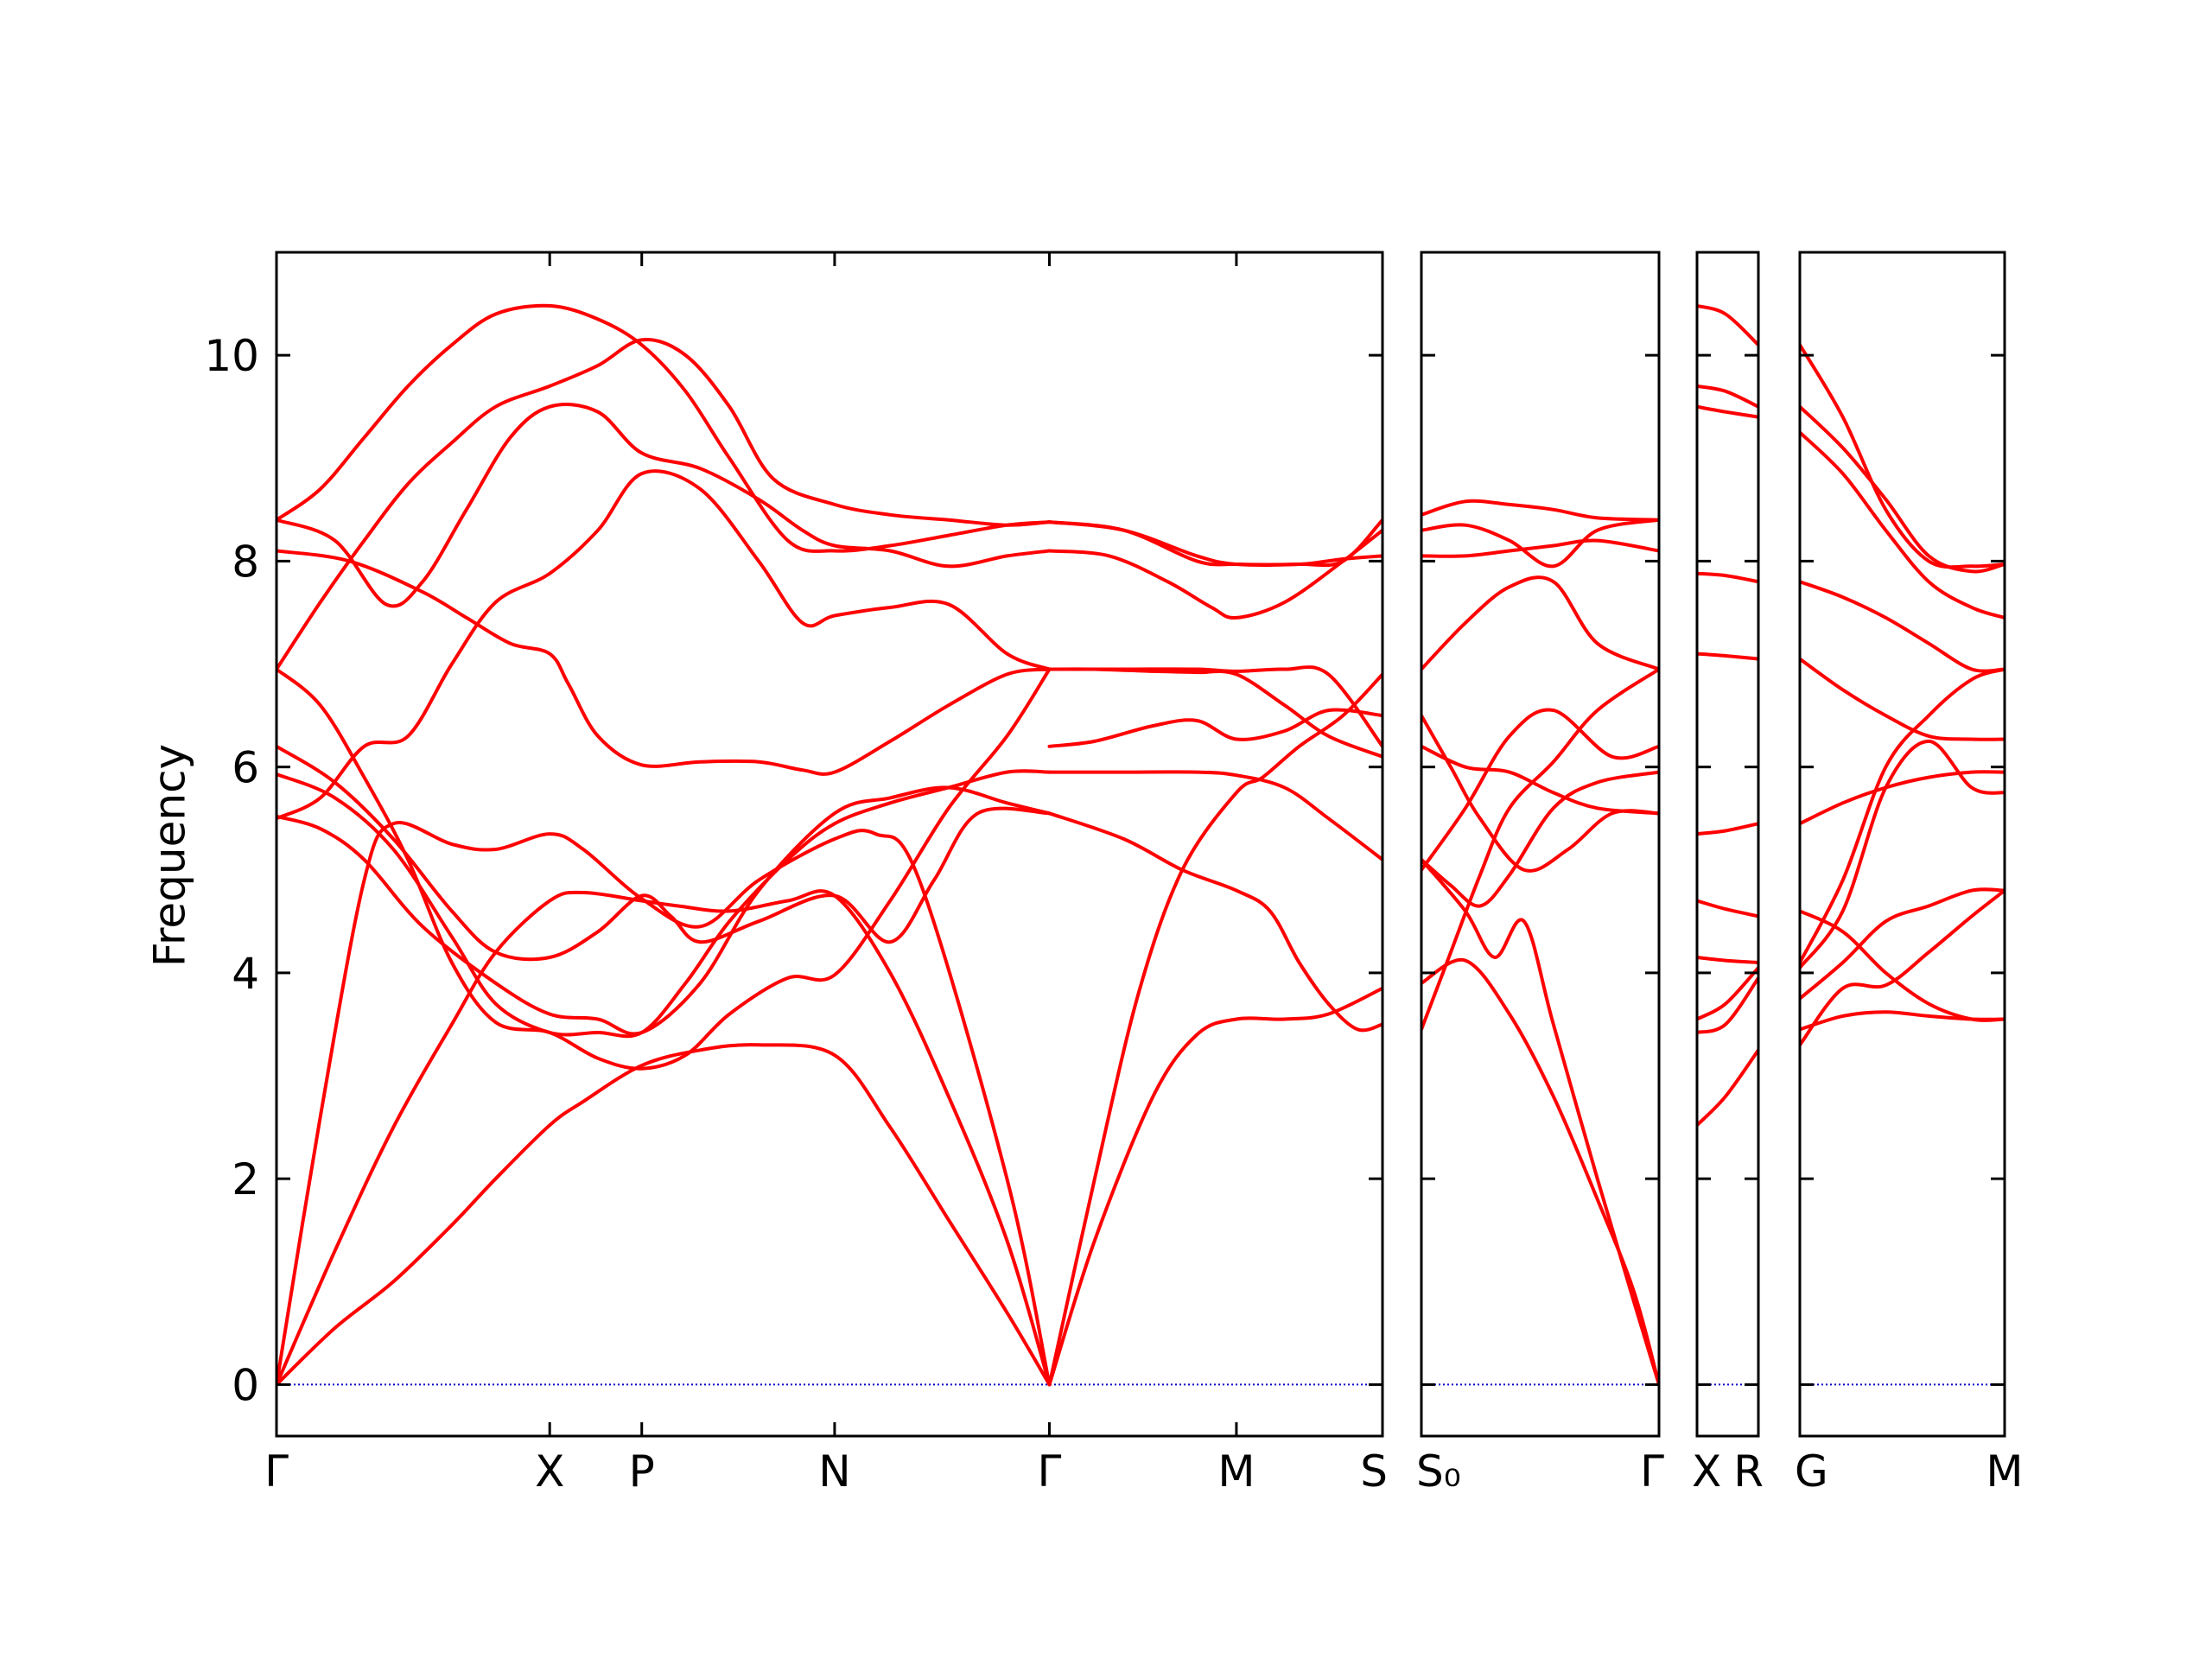  Describe the element at coordinates (245, 1179) in the screenshot. I see `y-tick-label: 2` at that location.